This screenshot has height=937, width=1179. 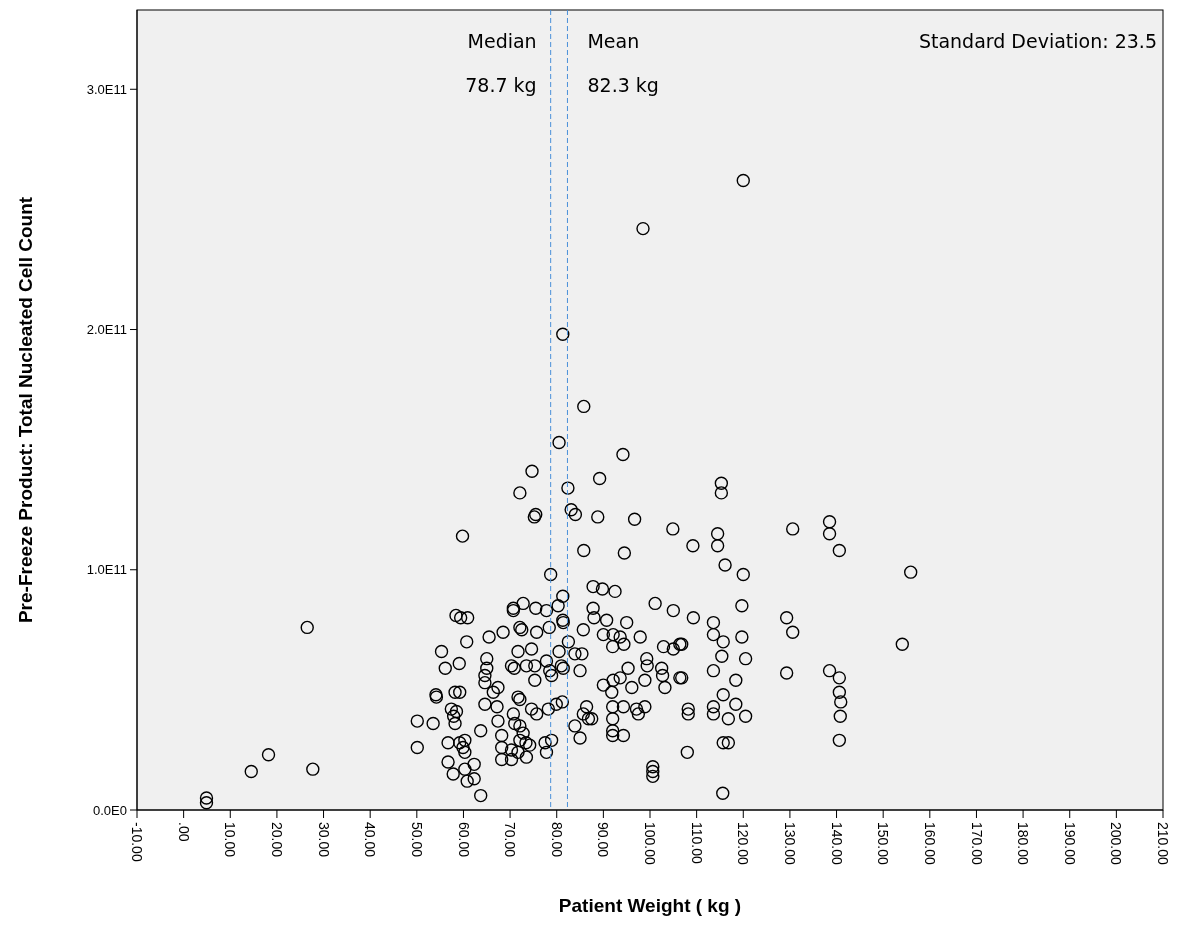 What do you see at coordinates (929, 844) in the screenshot?
I see `x-tick-label: 160.00` at bounding box center [929, 844].